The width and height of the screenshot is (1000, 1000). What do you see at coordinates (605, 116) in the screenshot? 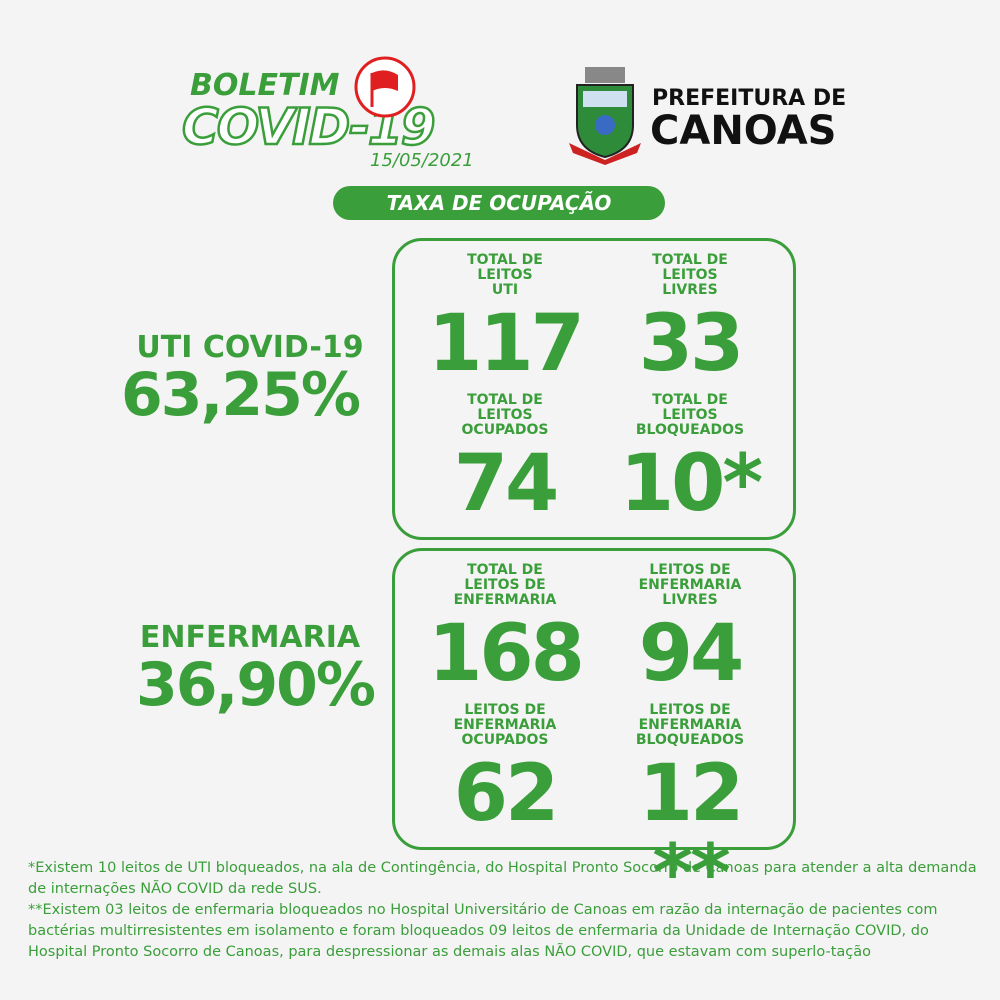
I see `coat-of-arms` at bounding box center [605, 116].